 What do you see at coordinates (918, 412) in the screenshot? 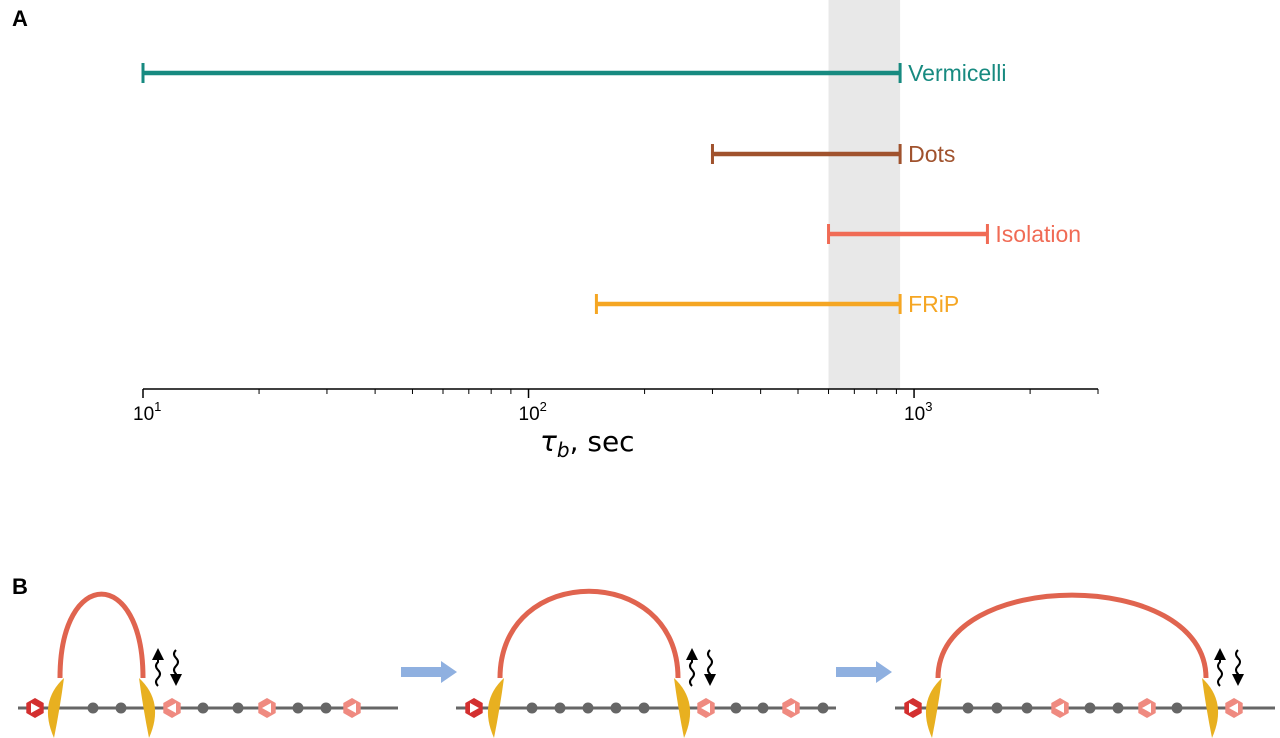
I see `x-tick-label: 10³` at bounding box center [918, 412].